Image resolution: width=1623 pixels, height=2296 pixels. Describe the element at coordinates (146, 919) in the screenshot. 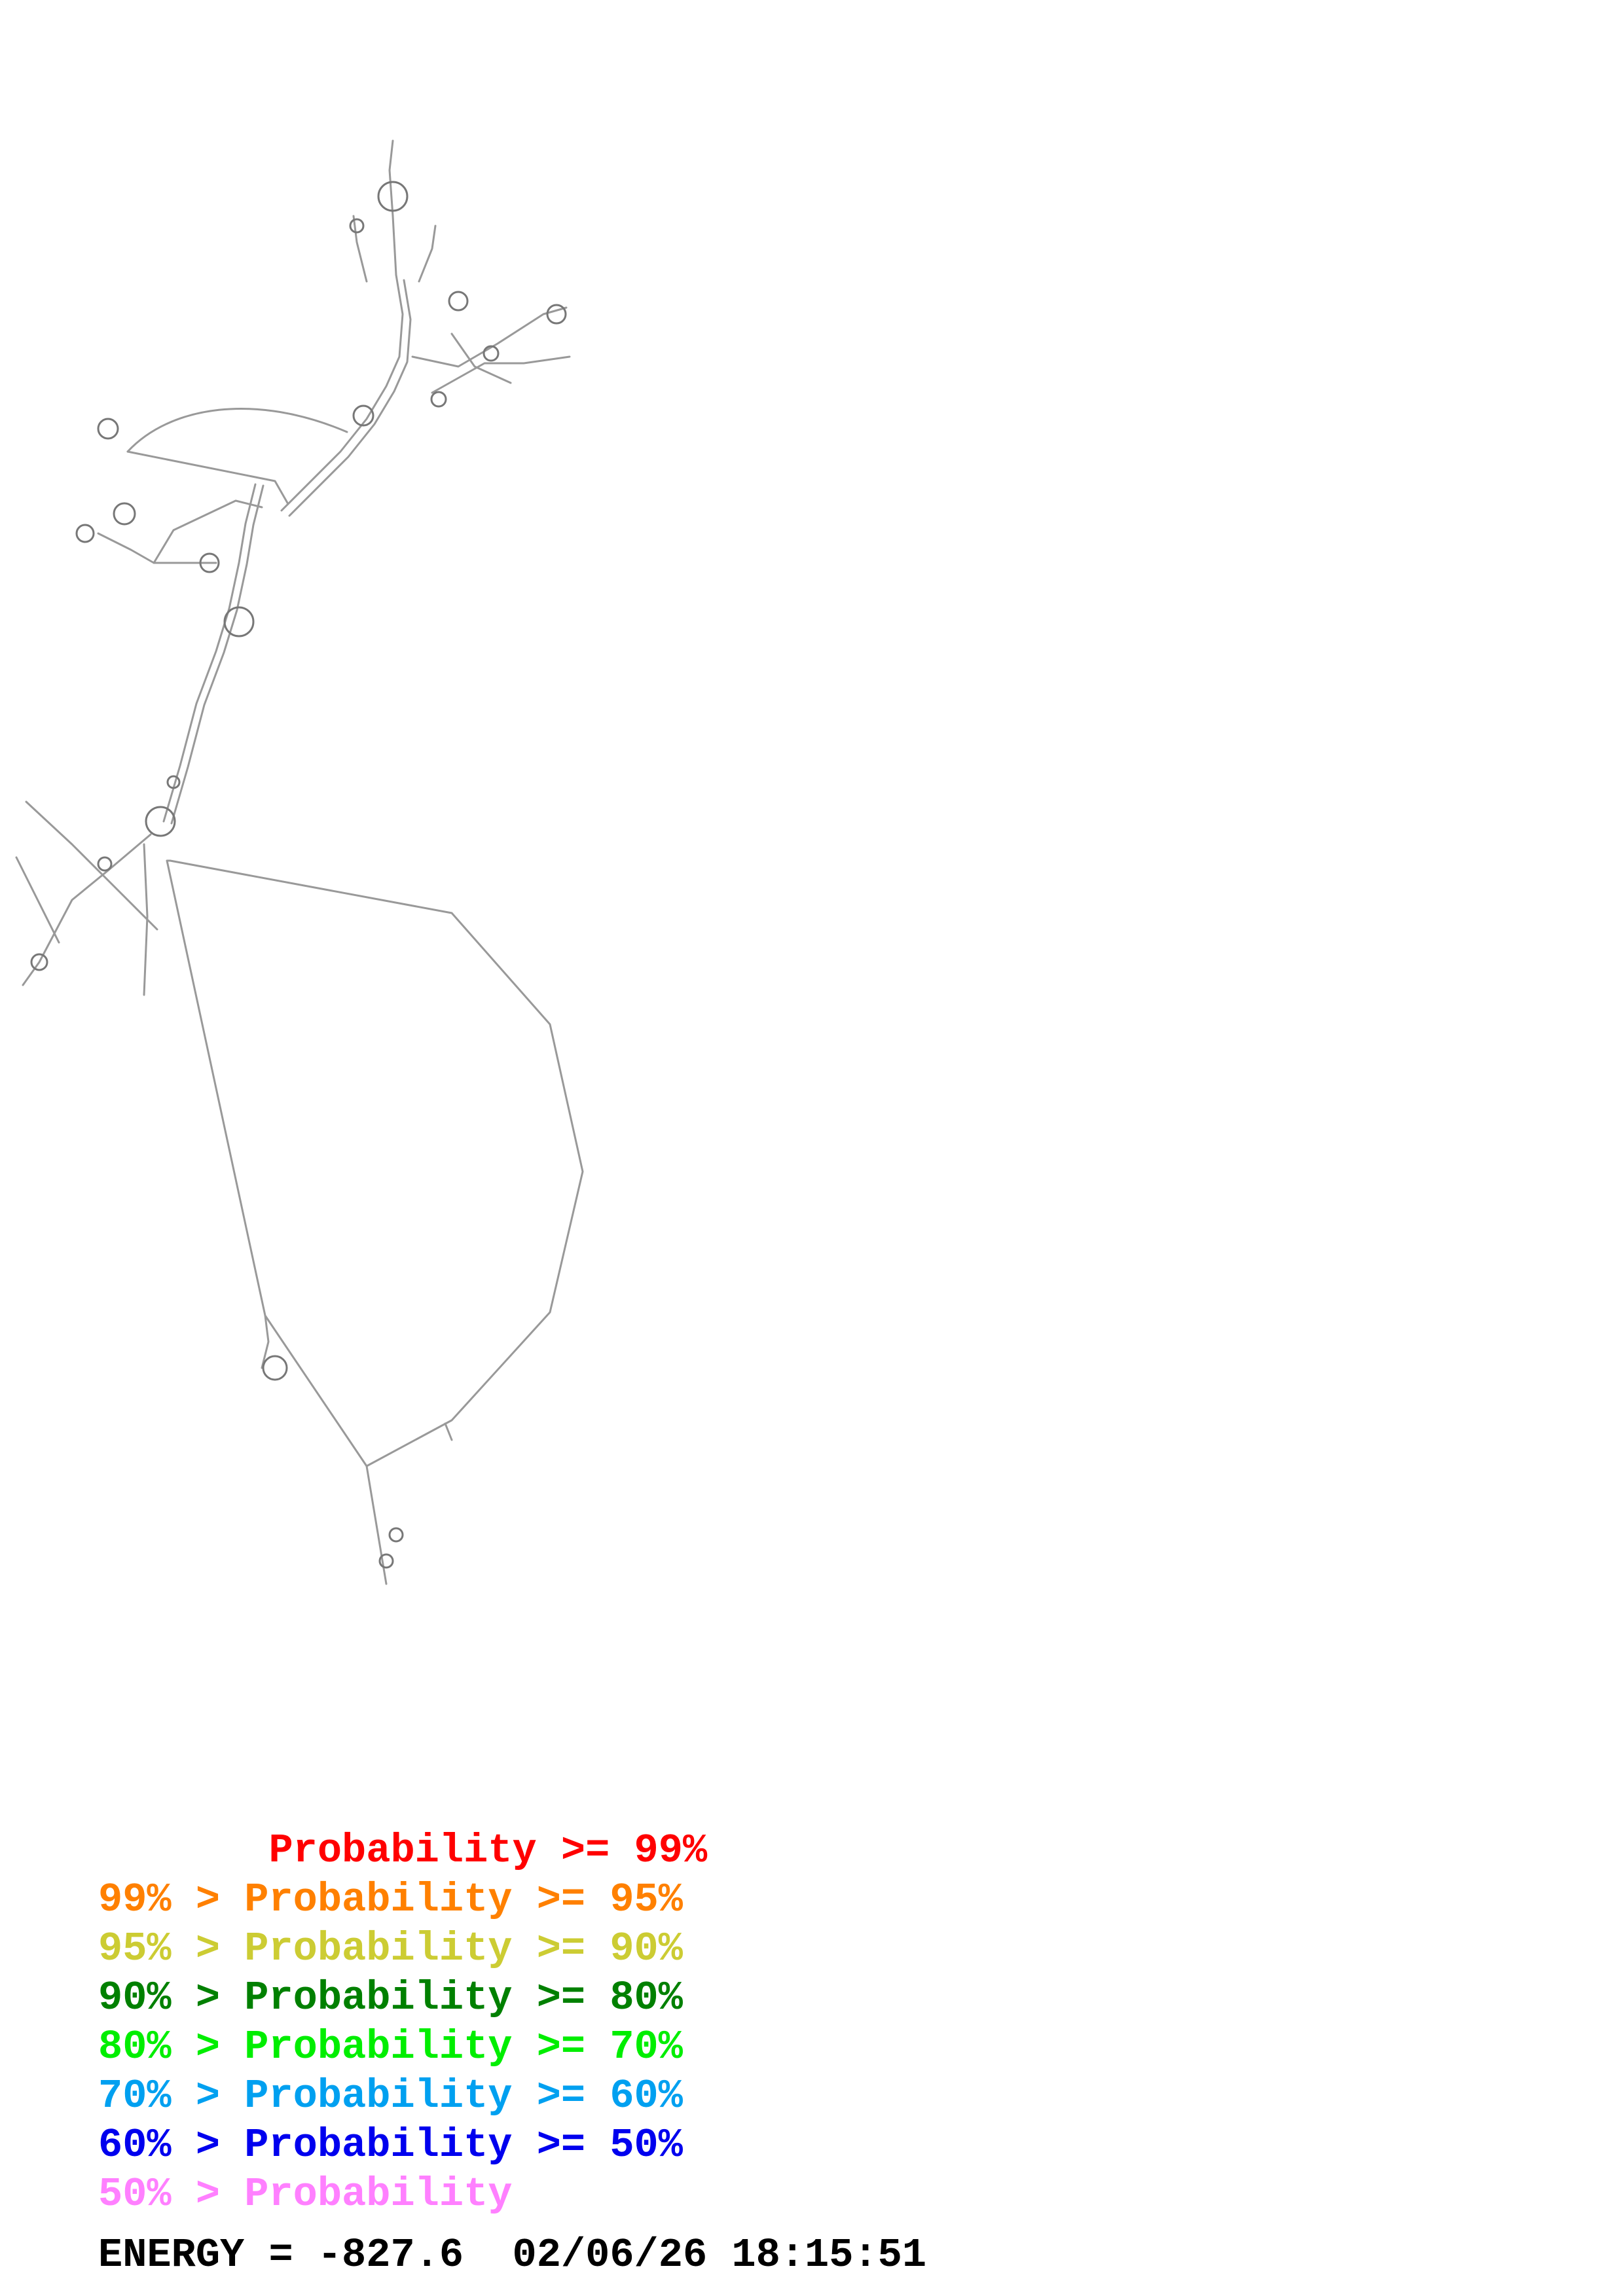

I see `left-lower-hairpin` at that location.